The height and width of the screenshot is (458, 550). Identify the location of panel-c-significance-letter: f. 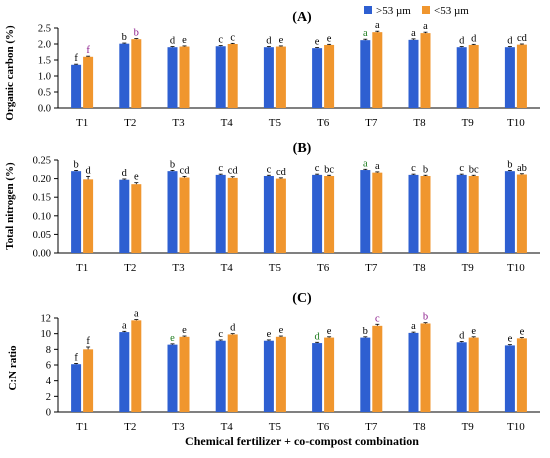
(76, 357).